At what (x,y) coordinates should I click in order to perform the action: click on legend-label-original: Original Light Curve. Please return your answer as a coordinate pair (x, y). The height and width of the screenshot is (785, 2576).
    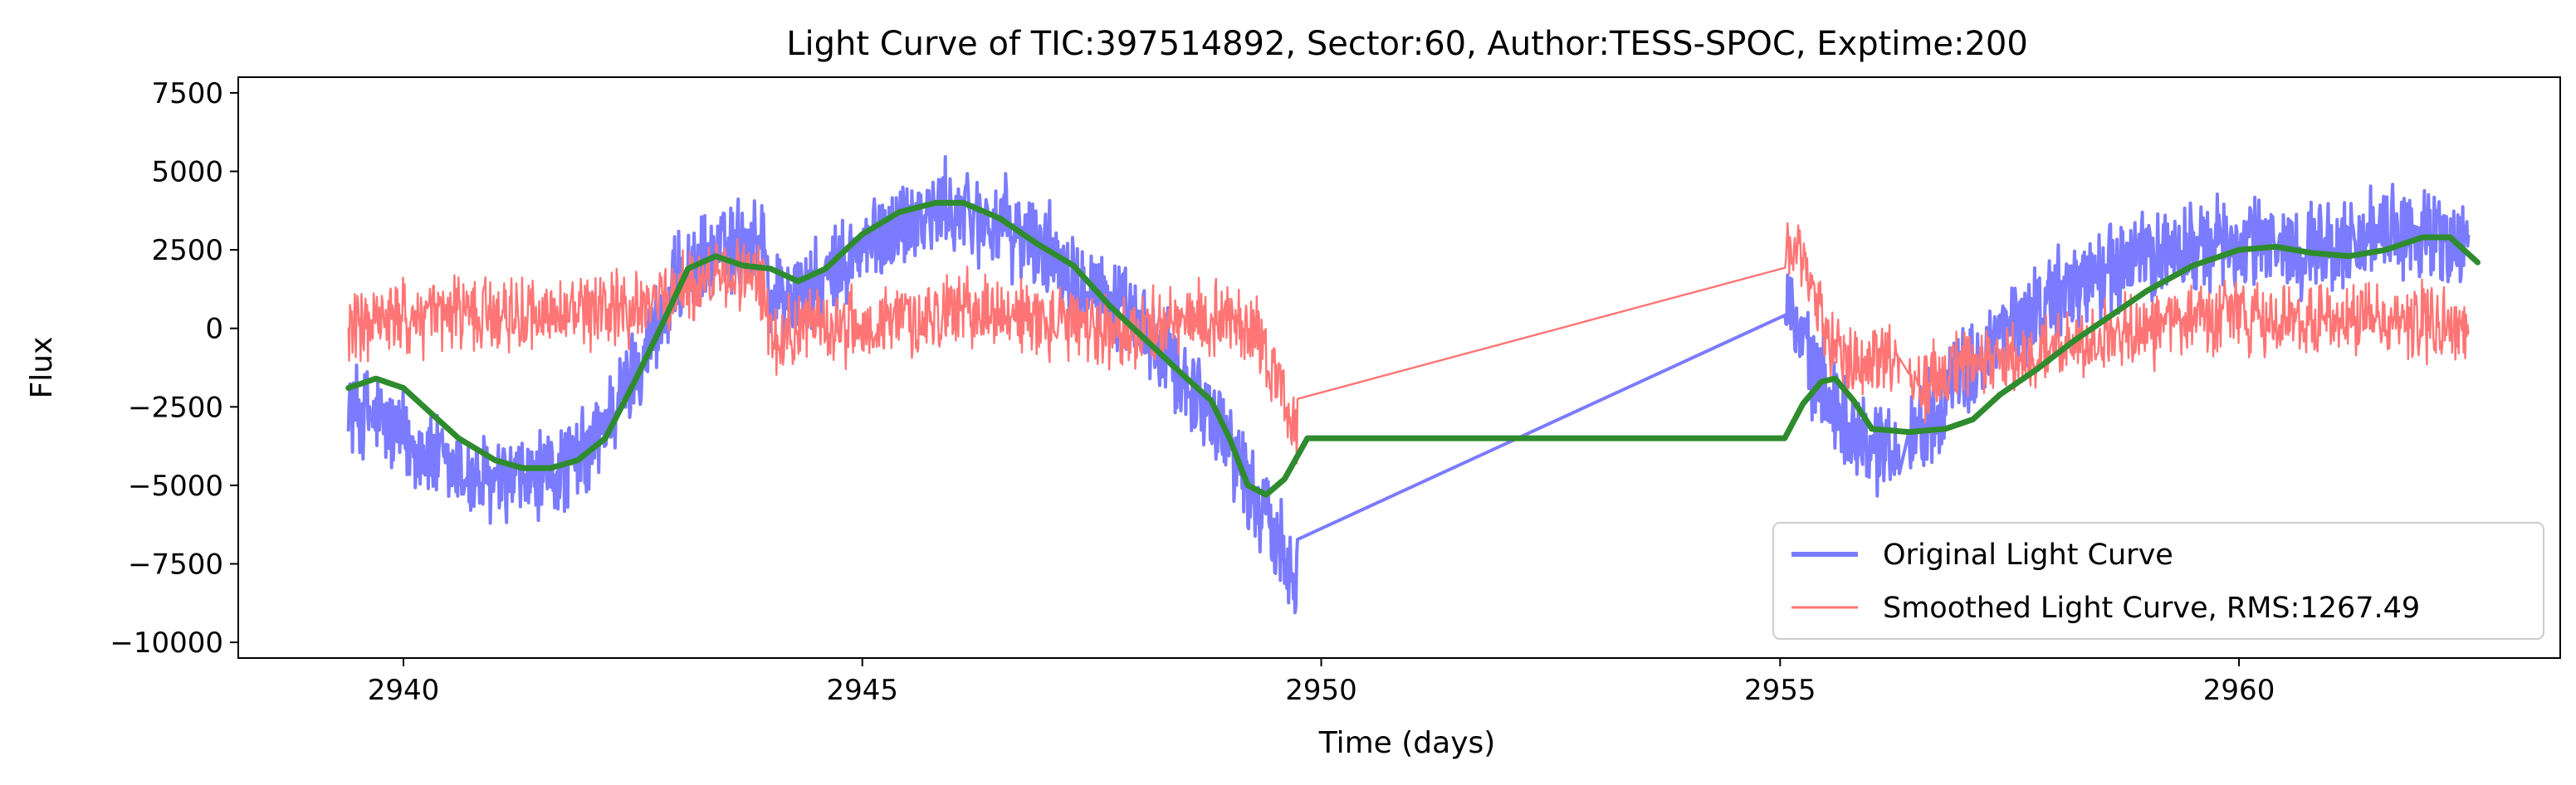
    Looking at the image, I should click on (2028, 555).